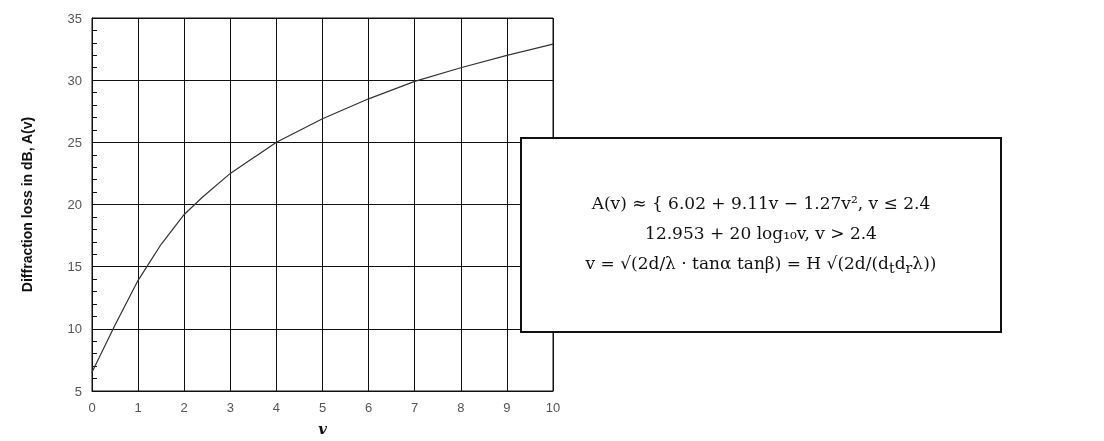 The width and height of the screenshot is (1104, 441). Describe the element at coordinates (415, 407) in the screenshot. I see `x-tick-label: 7` at that location.